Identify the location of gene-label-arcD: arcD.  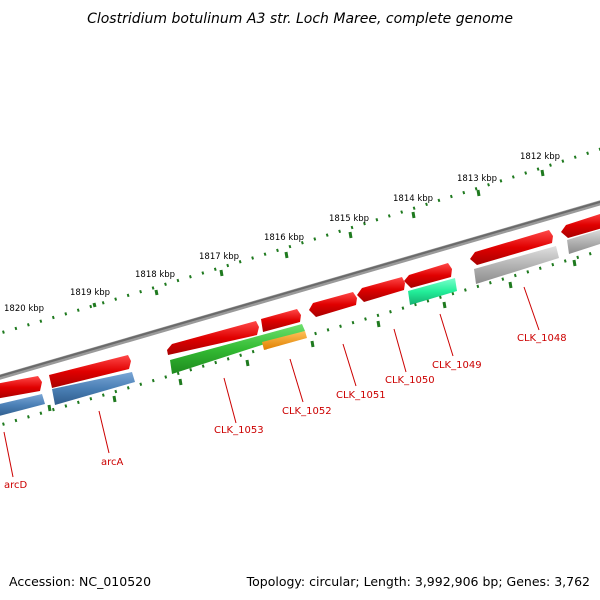
(16, 485).